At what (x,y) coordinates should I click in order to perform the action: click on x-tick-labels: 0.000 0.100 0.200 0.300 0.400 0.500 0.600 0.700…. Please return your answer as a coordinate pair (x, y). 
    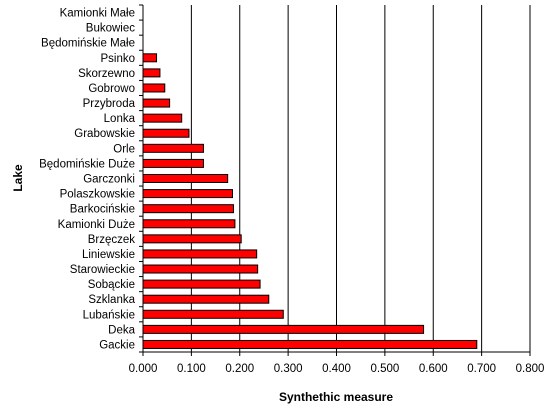
    Looking at the image, I should click on (337, 369).